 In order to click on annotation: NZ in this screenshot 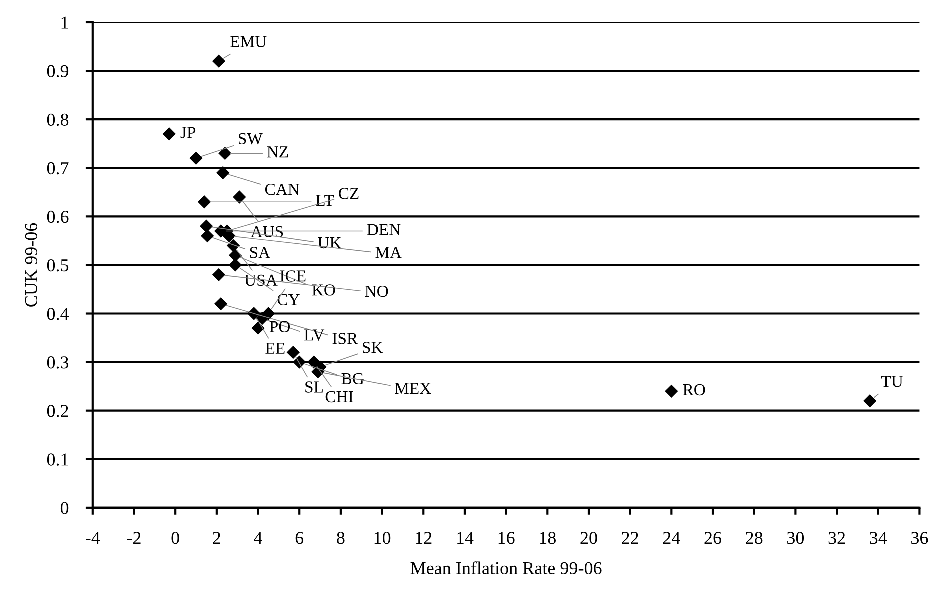, I will do `click(277, 152)`.